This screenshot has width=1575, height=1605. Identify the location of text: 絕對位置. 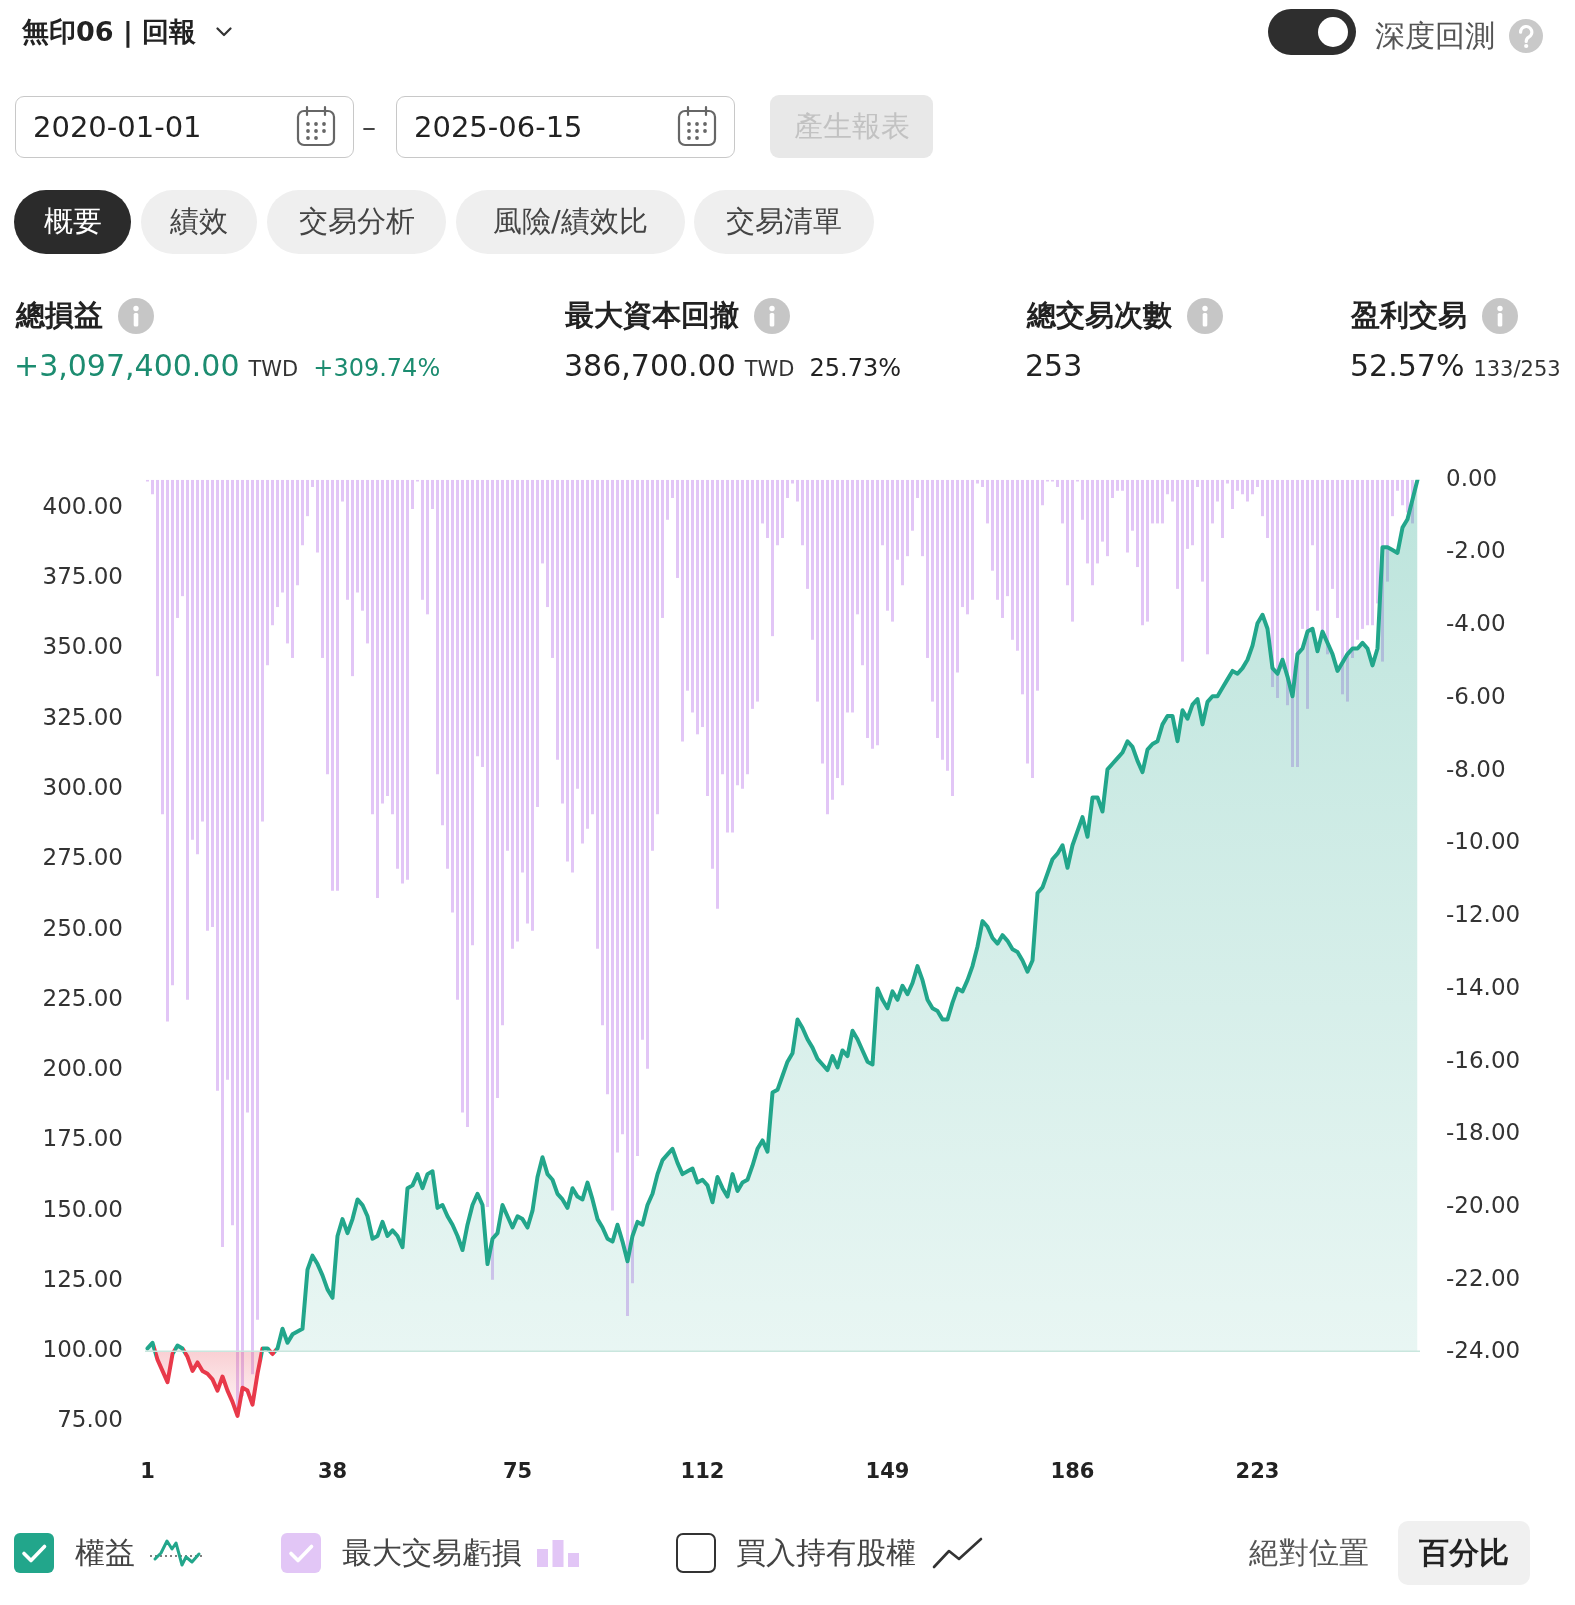
(1309, 1552).